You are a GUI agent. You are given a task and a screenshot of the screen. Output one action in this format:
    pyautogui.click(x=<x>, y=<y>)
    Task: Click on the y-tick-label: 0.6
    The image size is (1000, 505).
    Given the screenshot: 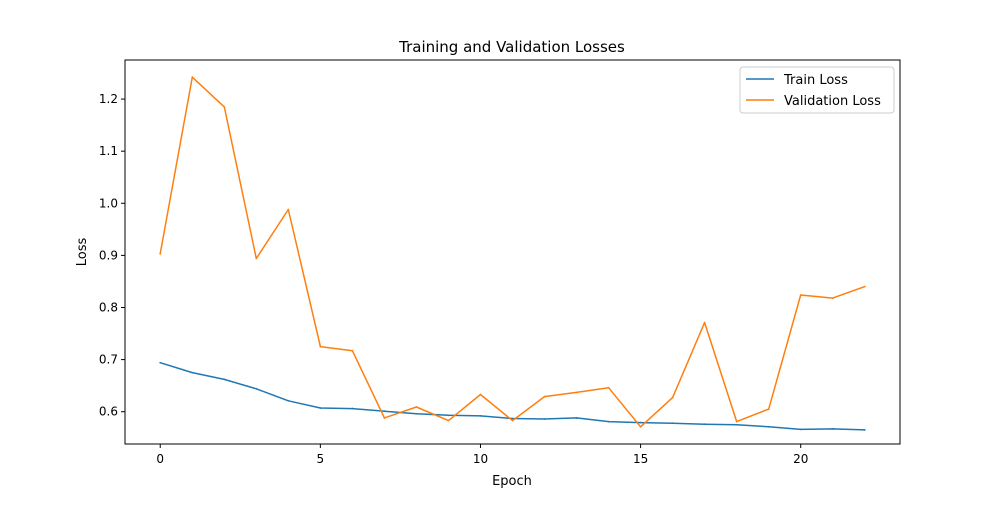 What is the action you would take?
    pyautogui.click(x=108, y=412)
    